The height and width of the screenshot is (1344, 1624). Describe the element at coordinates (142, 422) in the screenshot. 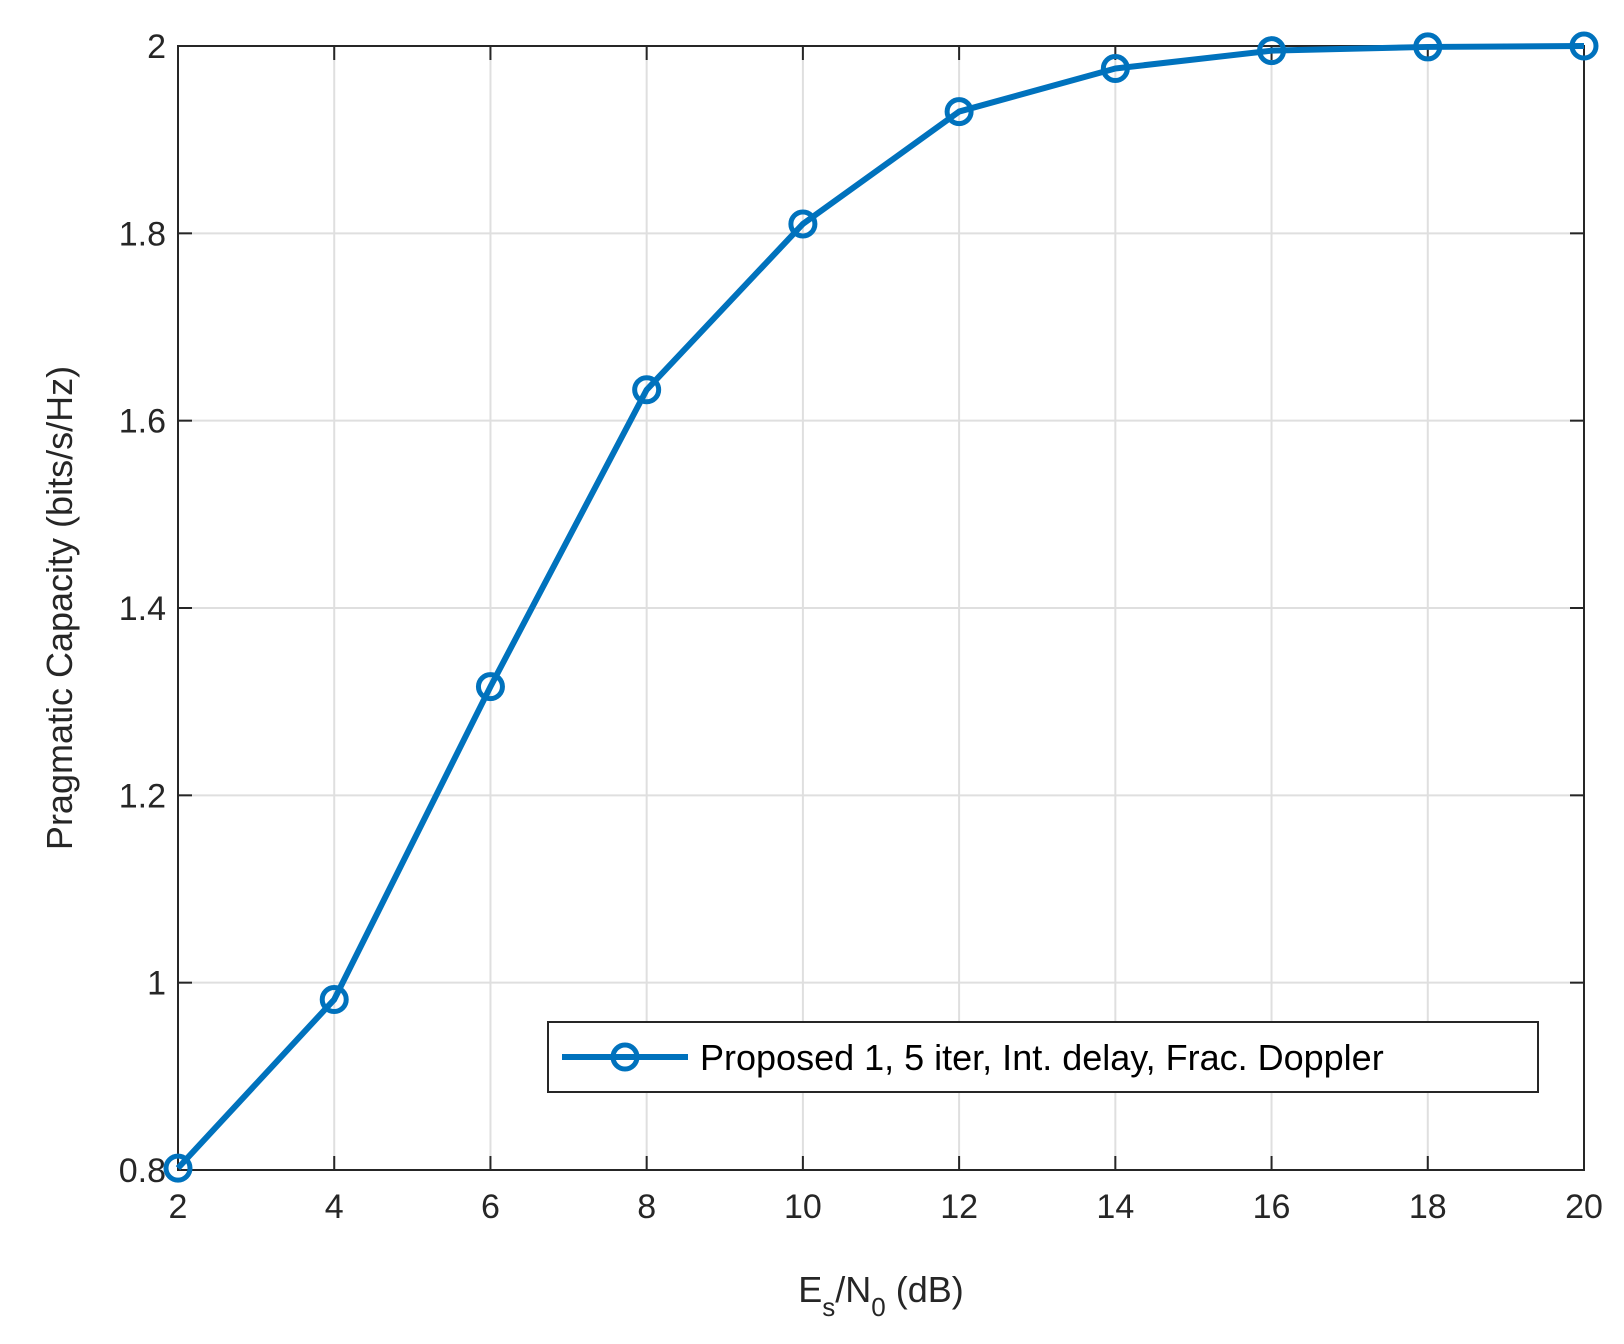

I see `y-tick-label: 1.6` at that location.